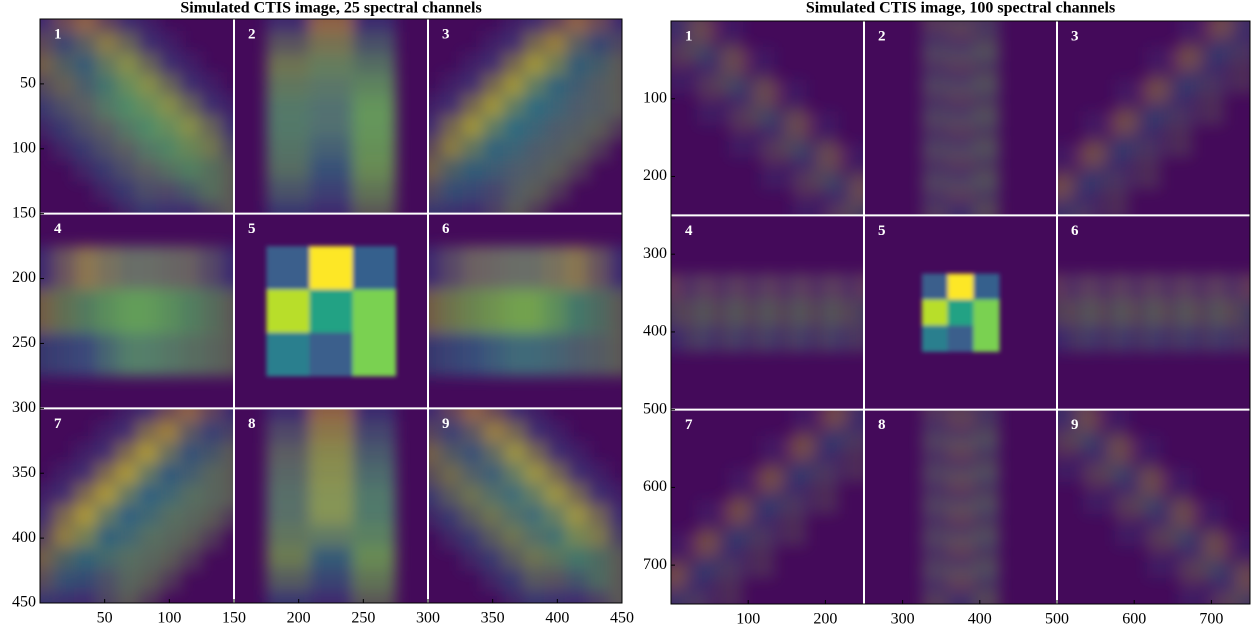  I want to click on y-tick-label: 700, so click(655, 564).